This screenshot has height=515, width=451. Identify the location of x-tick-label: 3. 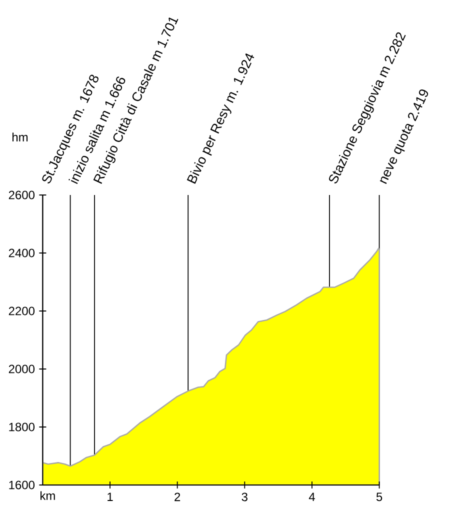
(245, 497).